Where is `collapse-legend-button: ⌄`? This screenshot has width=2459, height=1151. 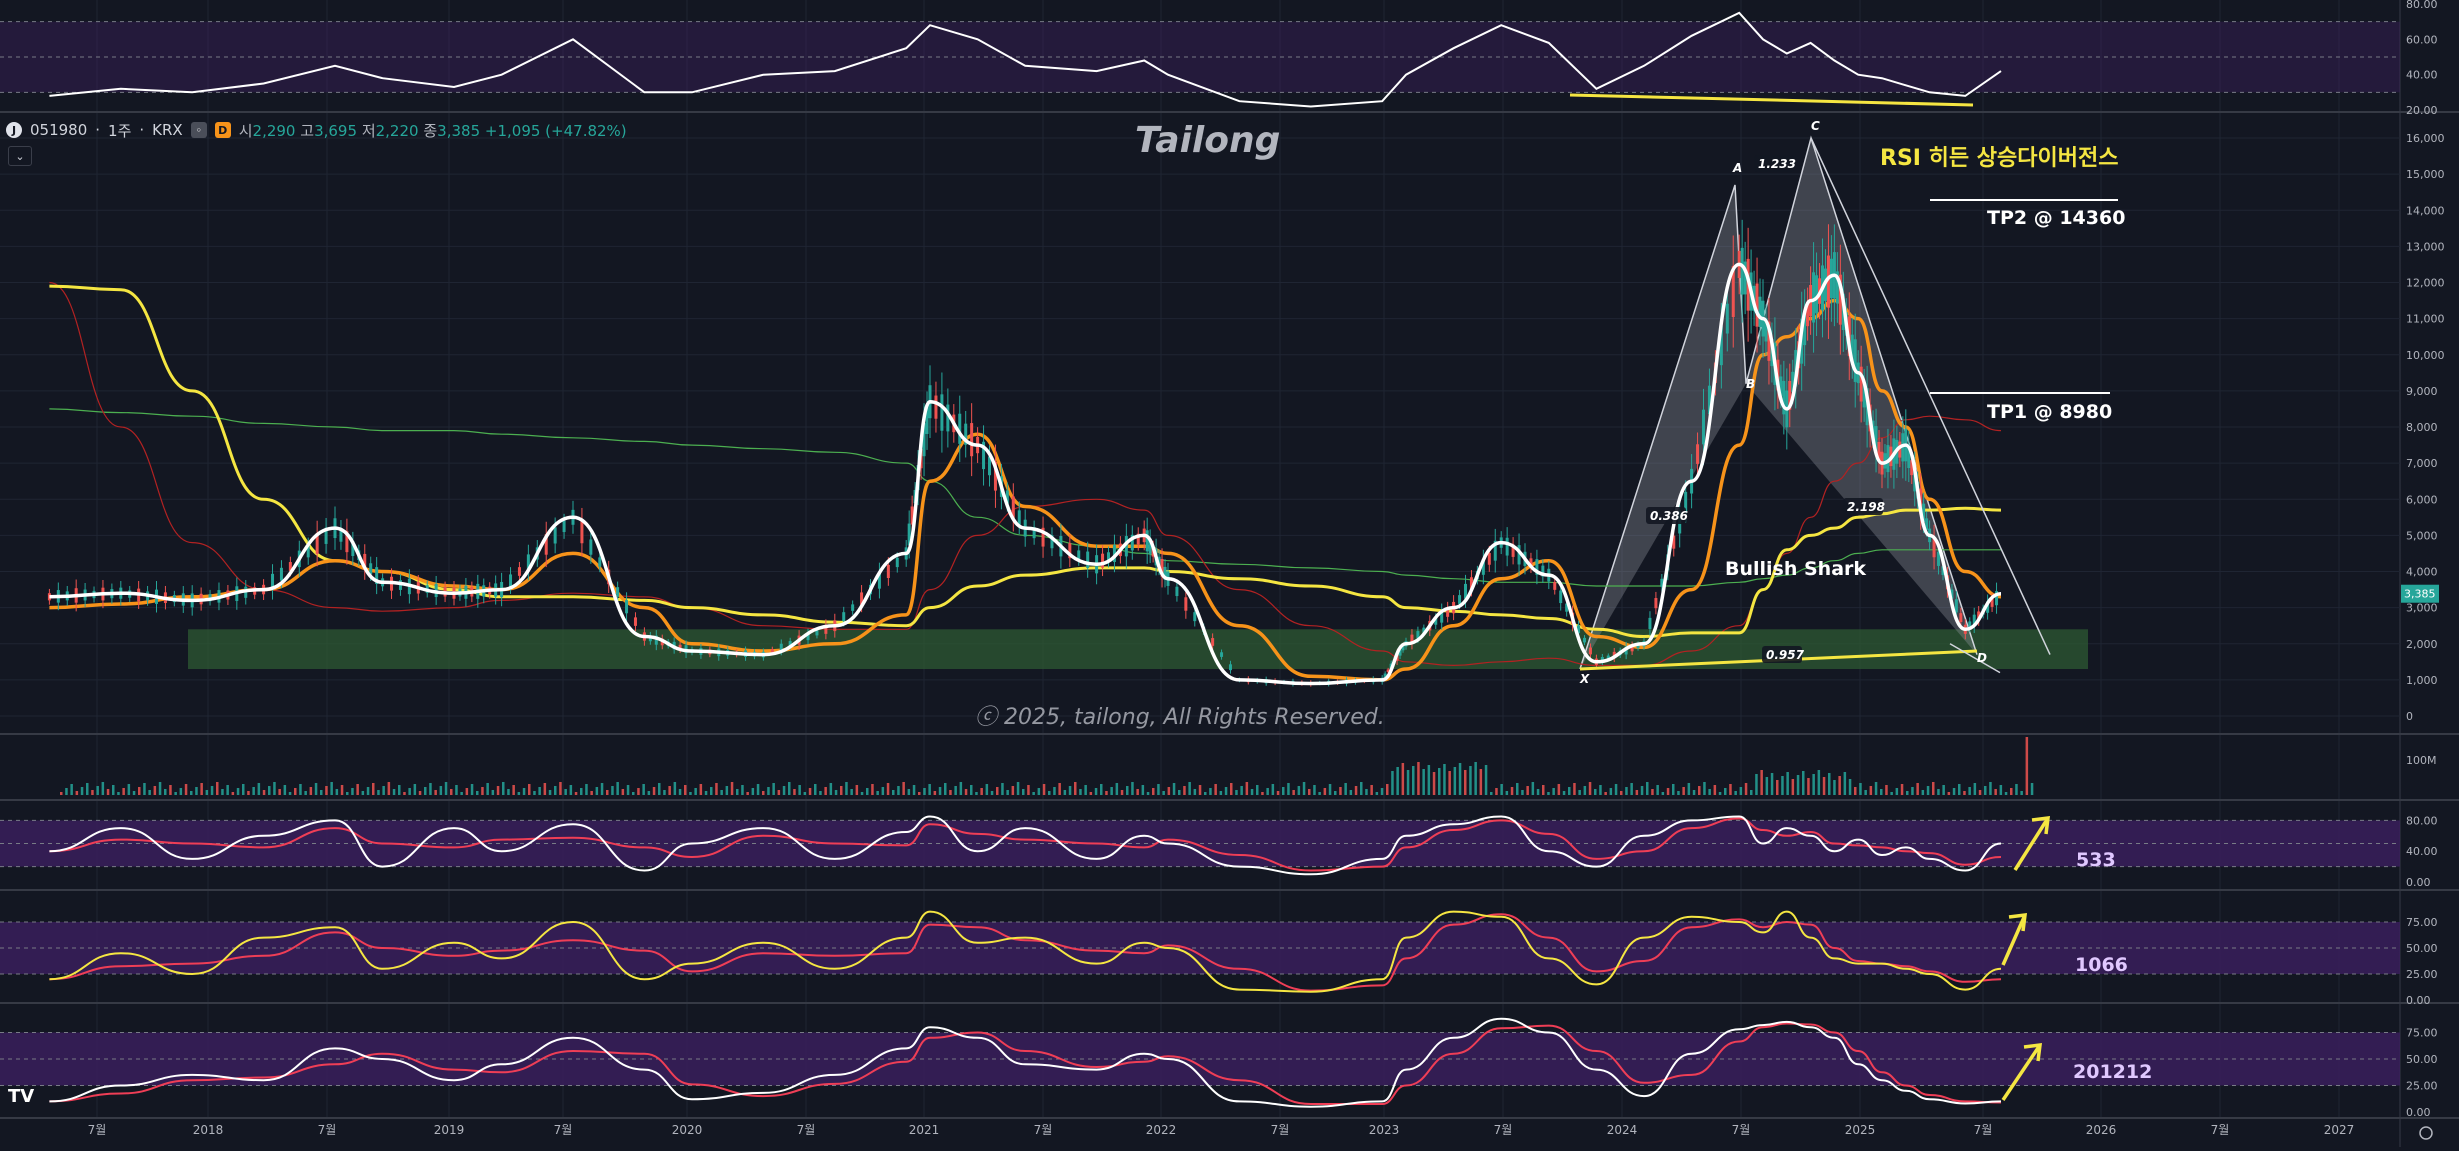 collapse-legend-button: ⌄ is located at coordinates (20, 156).